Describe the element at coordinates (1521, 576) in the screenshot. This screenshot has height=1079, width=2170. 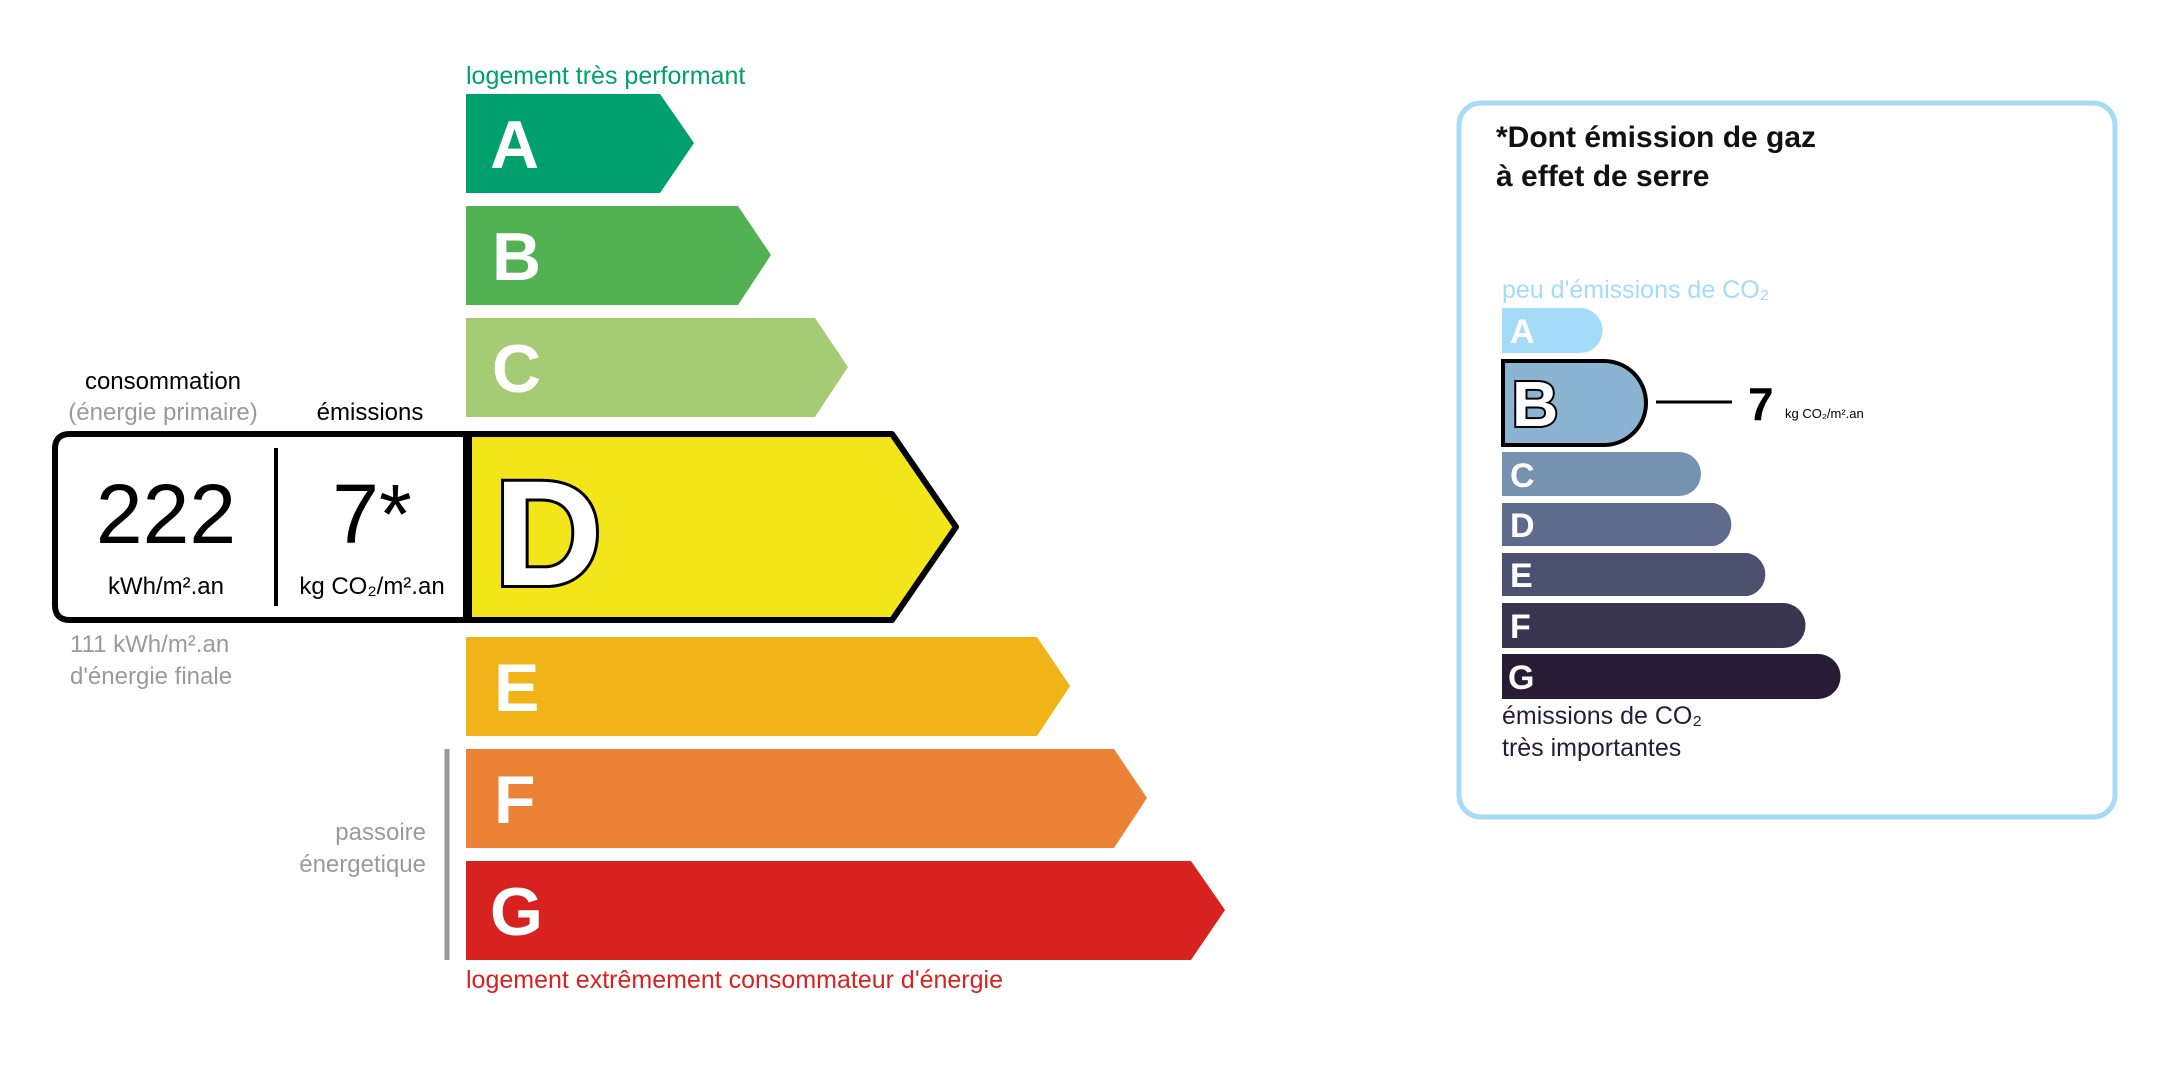
I see `ghg-letter-e: E` at that location.